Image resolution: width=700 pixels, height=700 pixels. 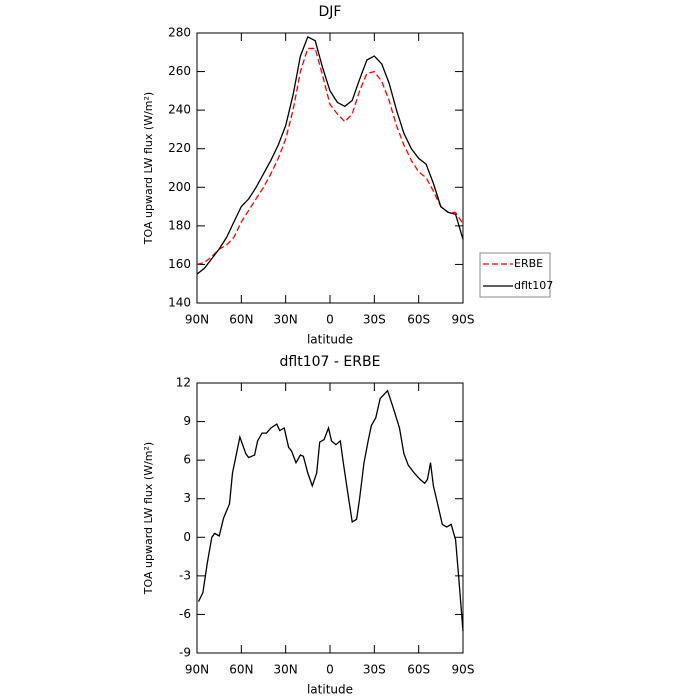 What do you see at coordinates (179, 225) in the screenshot?
I see `y-tick-label: 180` at bounding box center [179, 225].